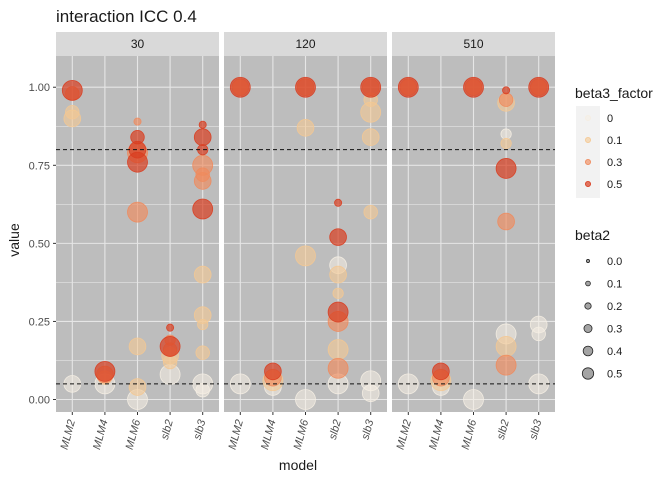 The width and height of the screenshot is (672, 480). I want to click on facet-strip-label: 30, so click(138, 44).